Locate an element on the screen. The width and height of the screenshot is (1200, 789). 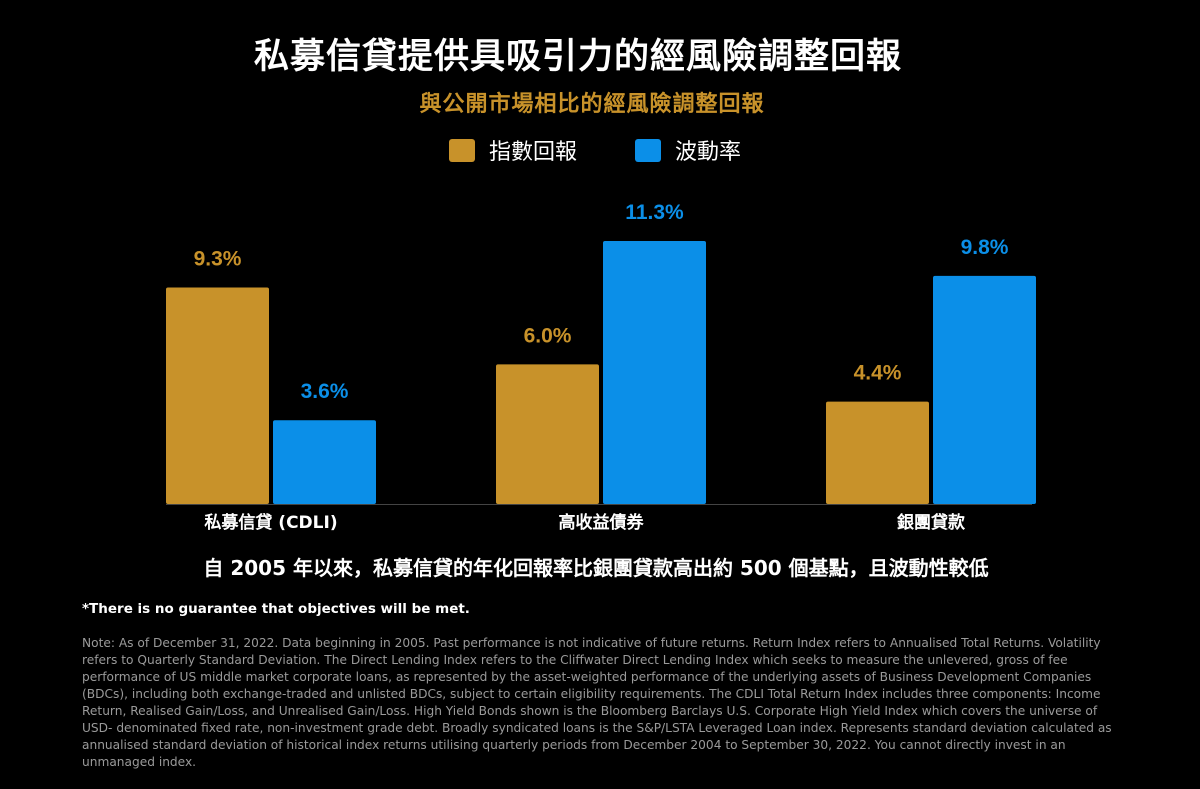
chart-title: 私募信貸提供具吸引力的經風險調整回報 is located at coordinates (577, 57).